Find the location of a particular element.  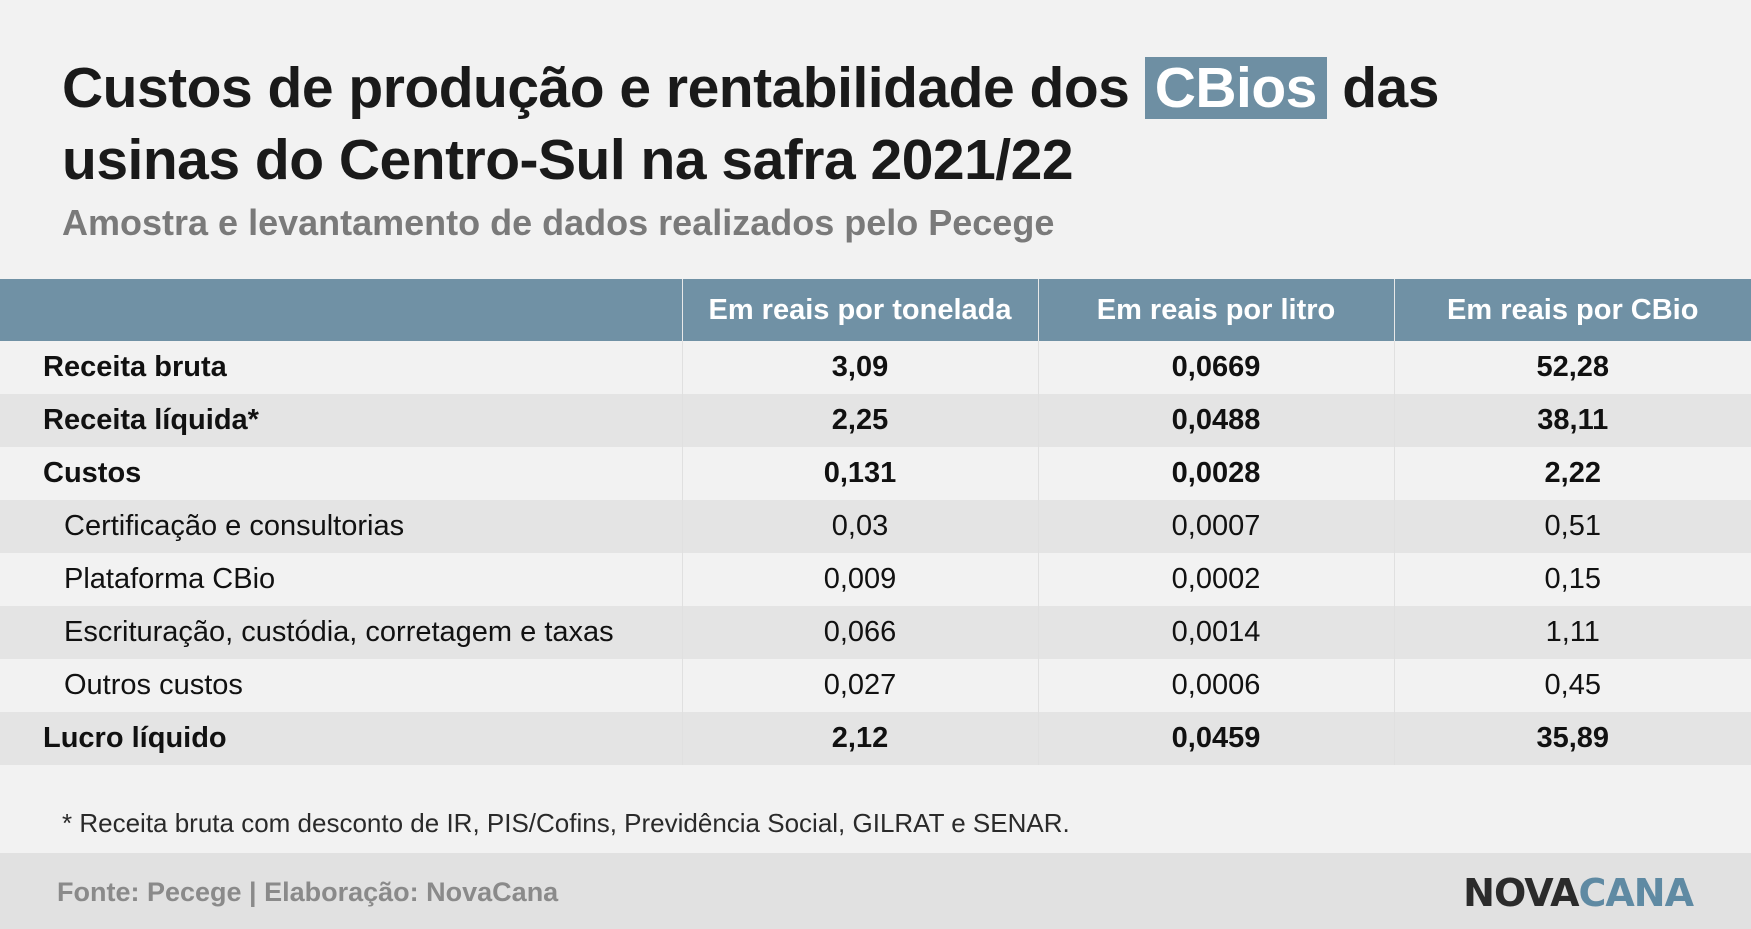

cell-value: 0,0488 is located at coordinates (1215, 420).